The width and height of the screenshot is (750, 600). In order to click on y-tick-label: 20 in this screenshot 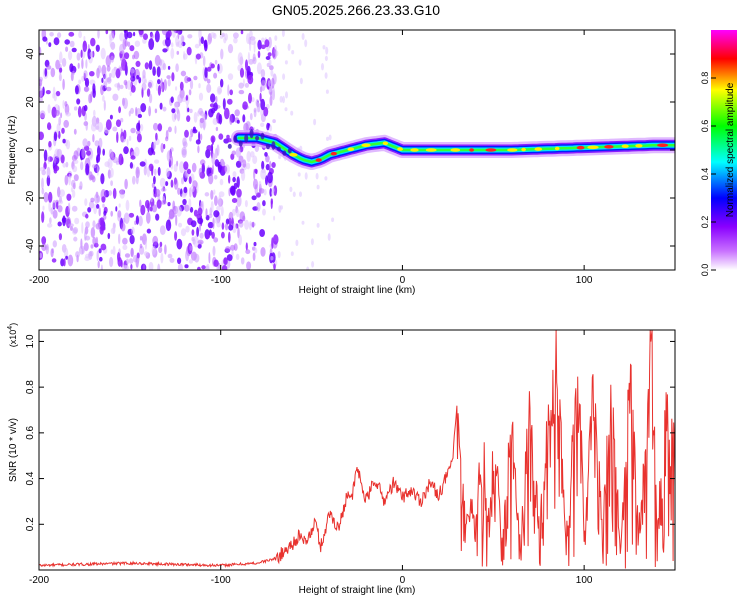, I will do `click(30, 102)`.